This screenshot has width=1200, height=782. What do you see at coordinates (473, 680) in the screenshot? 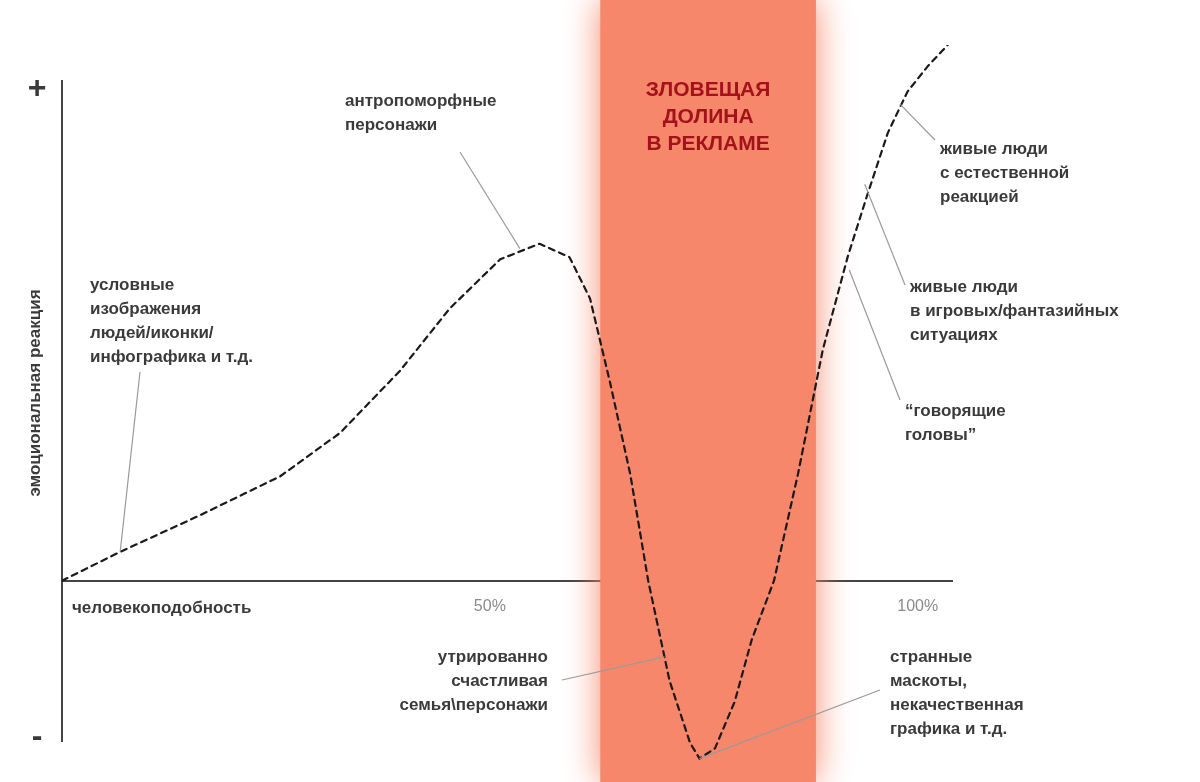
I see `annotation: утрированно счастливая семья\персонажи` at bounding box center [473, 680].